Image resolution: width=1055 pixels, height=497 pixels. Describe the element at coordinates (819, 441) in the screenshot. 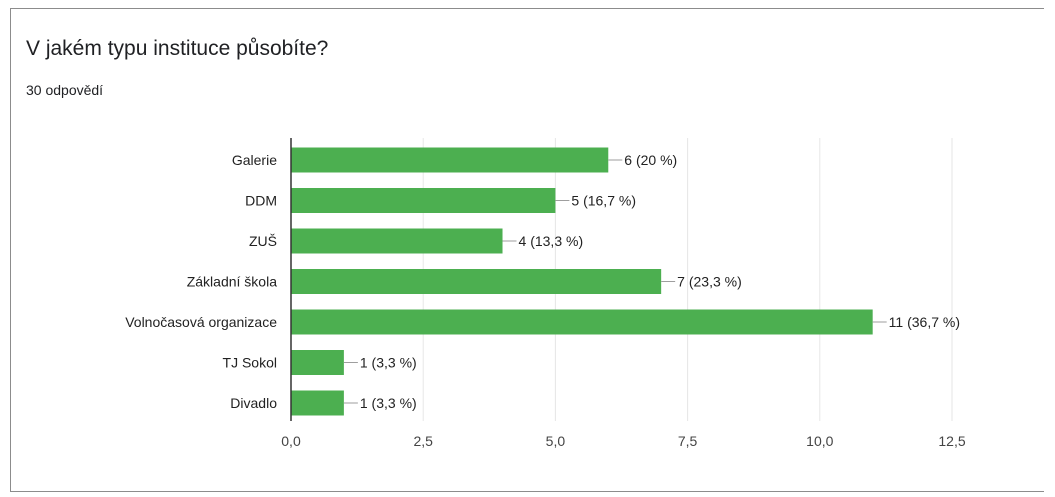

I see `x-tick-label: 10,0` at that location.